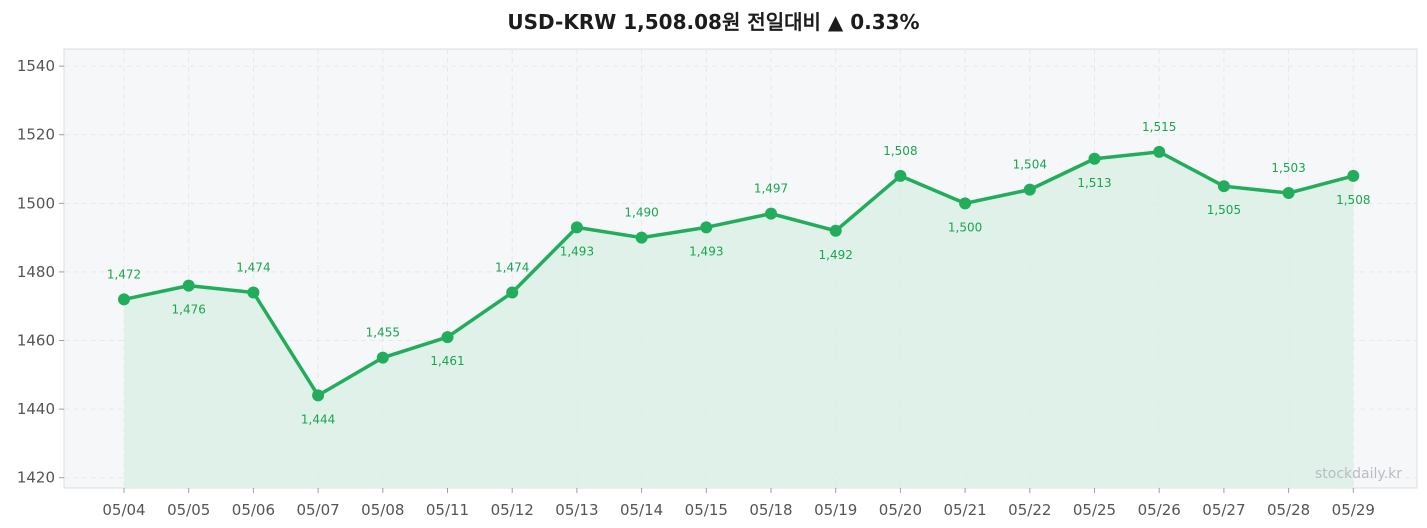 The width and height of the screenshot is (1427, 528). I want to click on data-label: 1,455, so click(383, 333).